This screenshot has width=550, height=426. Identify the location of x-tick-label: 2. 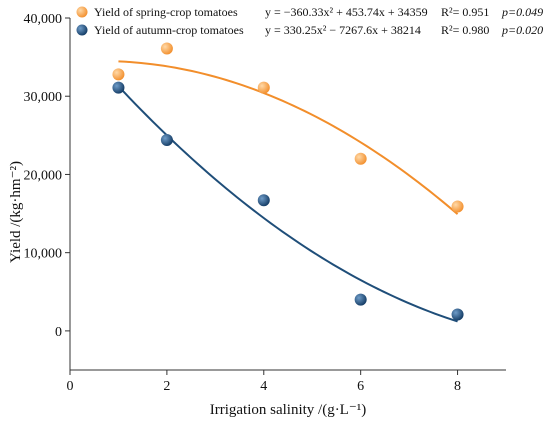
(166, 386).